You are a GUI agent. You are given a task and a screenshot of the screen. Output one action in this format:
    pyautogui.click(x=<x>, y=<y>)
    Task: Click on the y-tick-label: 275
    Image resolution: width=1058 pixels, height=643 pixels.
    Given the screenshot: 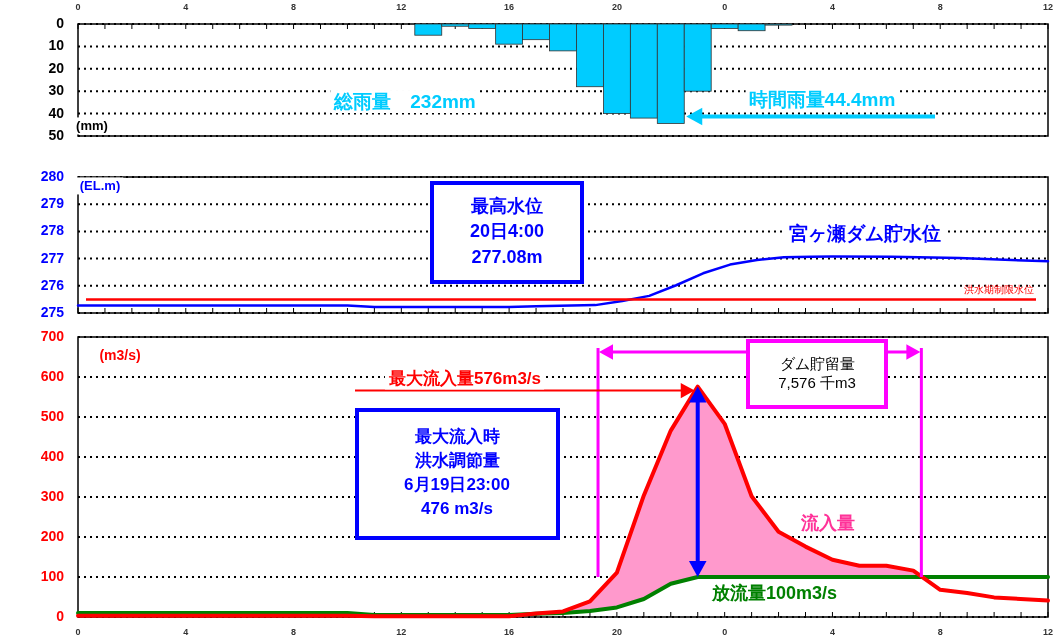 What is the action you would take?
    pyautogui.click(x=52, y=311)
    